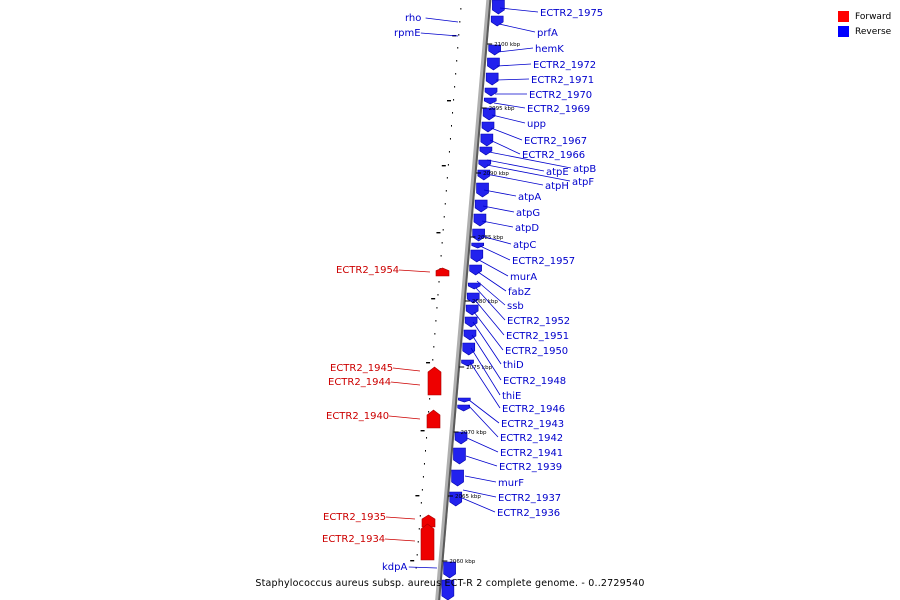  Describe the element at coordinates (533, 409) in the screenshot. I see `gene-label-ECTR2_1946: ECTR2_1946` at that location.